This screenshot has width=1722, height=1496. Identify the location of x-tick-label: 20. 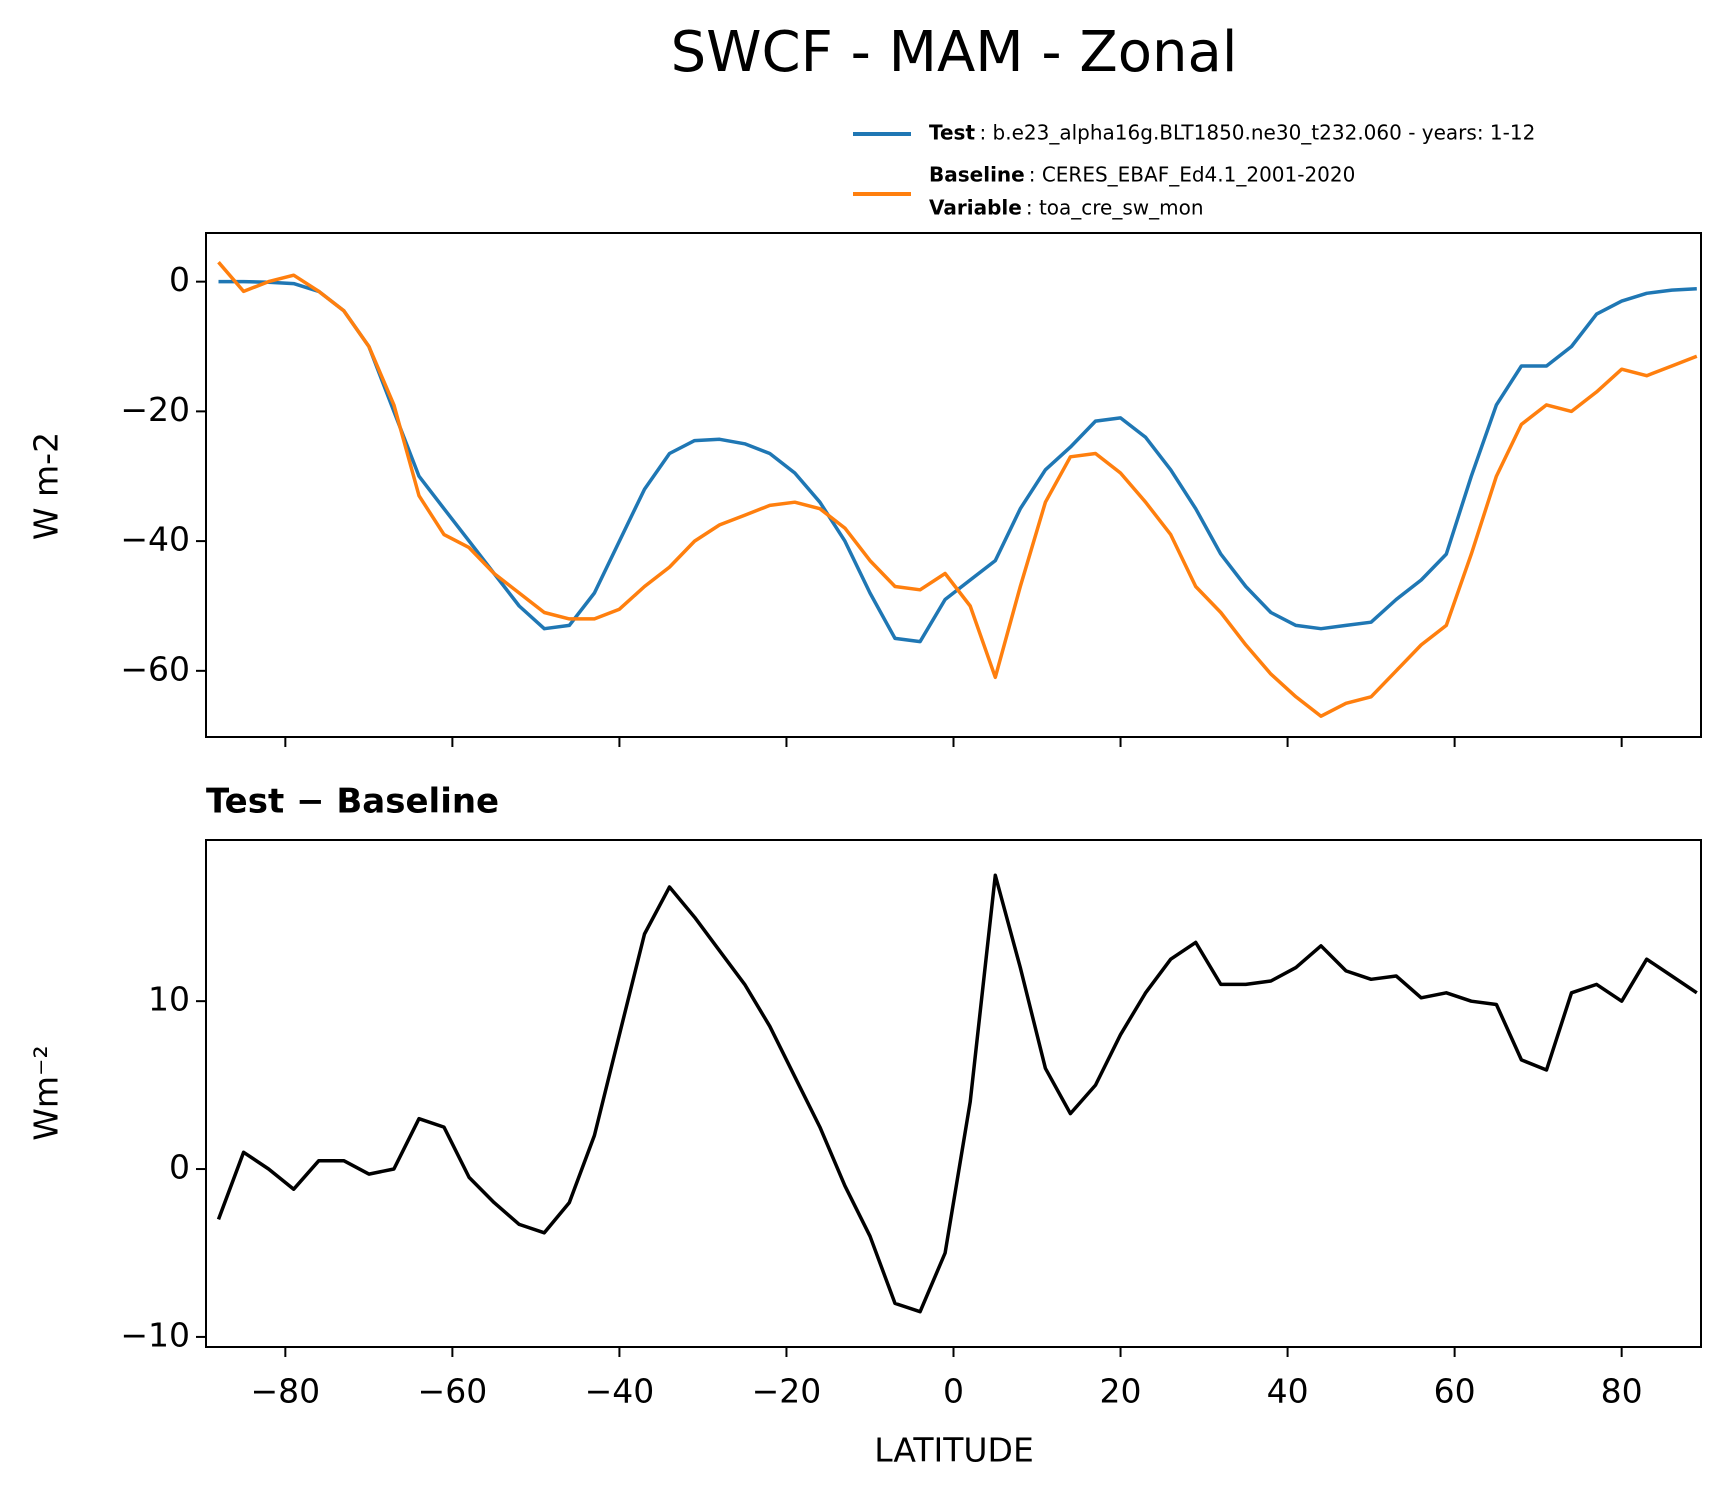
(1121, 1391).